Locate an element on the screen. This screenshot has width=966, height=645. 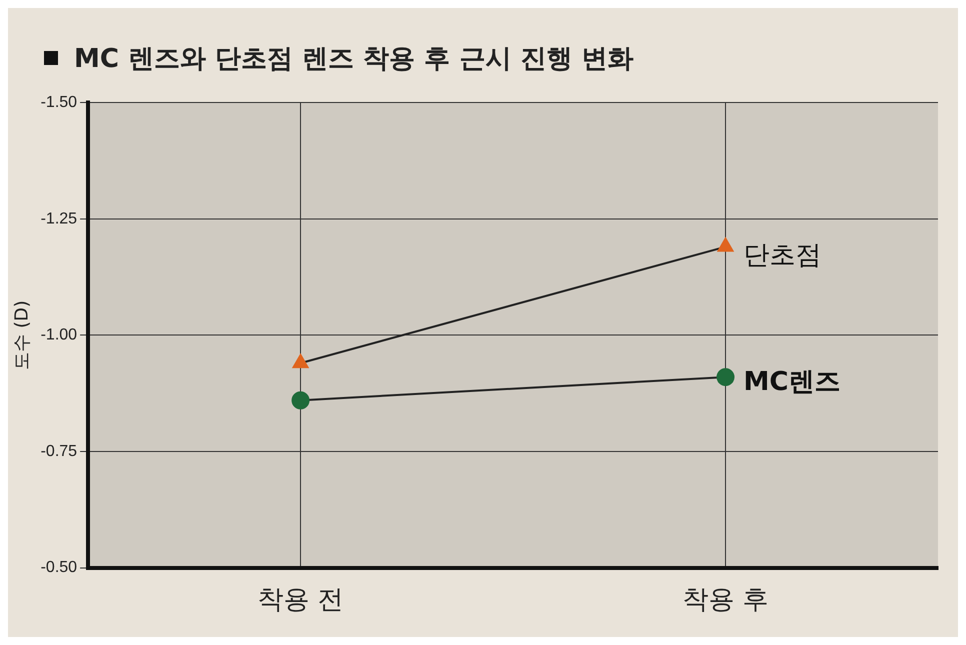
y-tick-label: -1.00 is located at coordinates (59, 335).